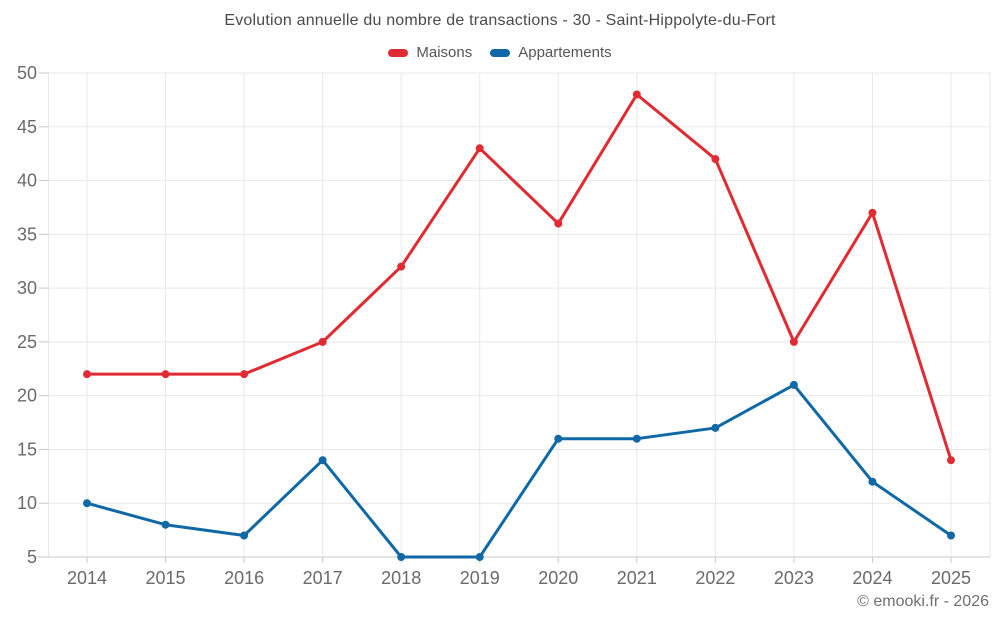 The image size is (1000, 625). What do you see at coordinates (27, 181) in the screenshot?
I see `y-tick-label: 40` at bounding box center [27, 181].